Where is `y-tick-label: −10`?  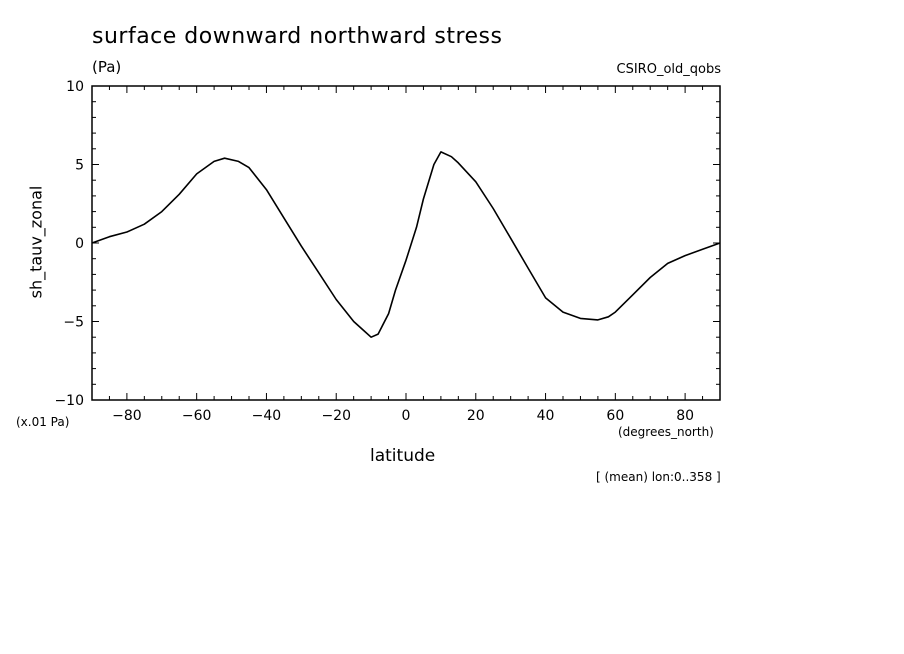 y-tick-label: −10 is located at coordinates (69, 401).